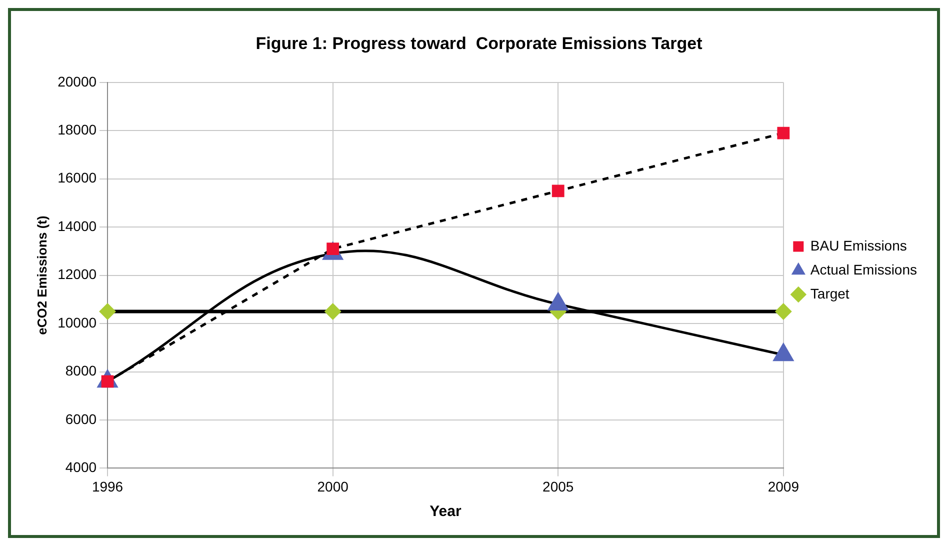  I want to click on y-tick-label: 6000, so click(81, 418).